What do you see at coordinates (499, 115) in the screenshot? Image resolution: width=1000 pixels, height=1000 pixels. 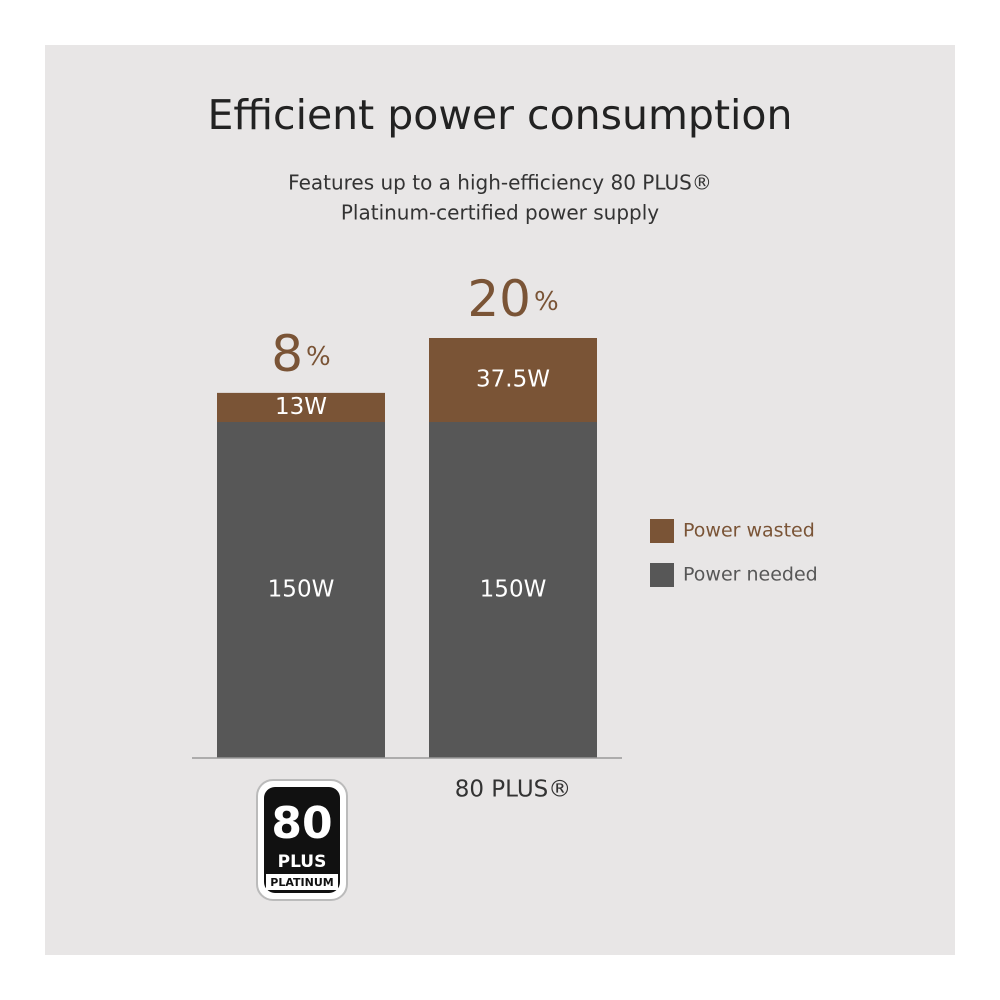 I see `chart-title: Efficient power consumption` at bounding box center [499, 115].